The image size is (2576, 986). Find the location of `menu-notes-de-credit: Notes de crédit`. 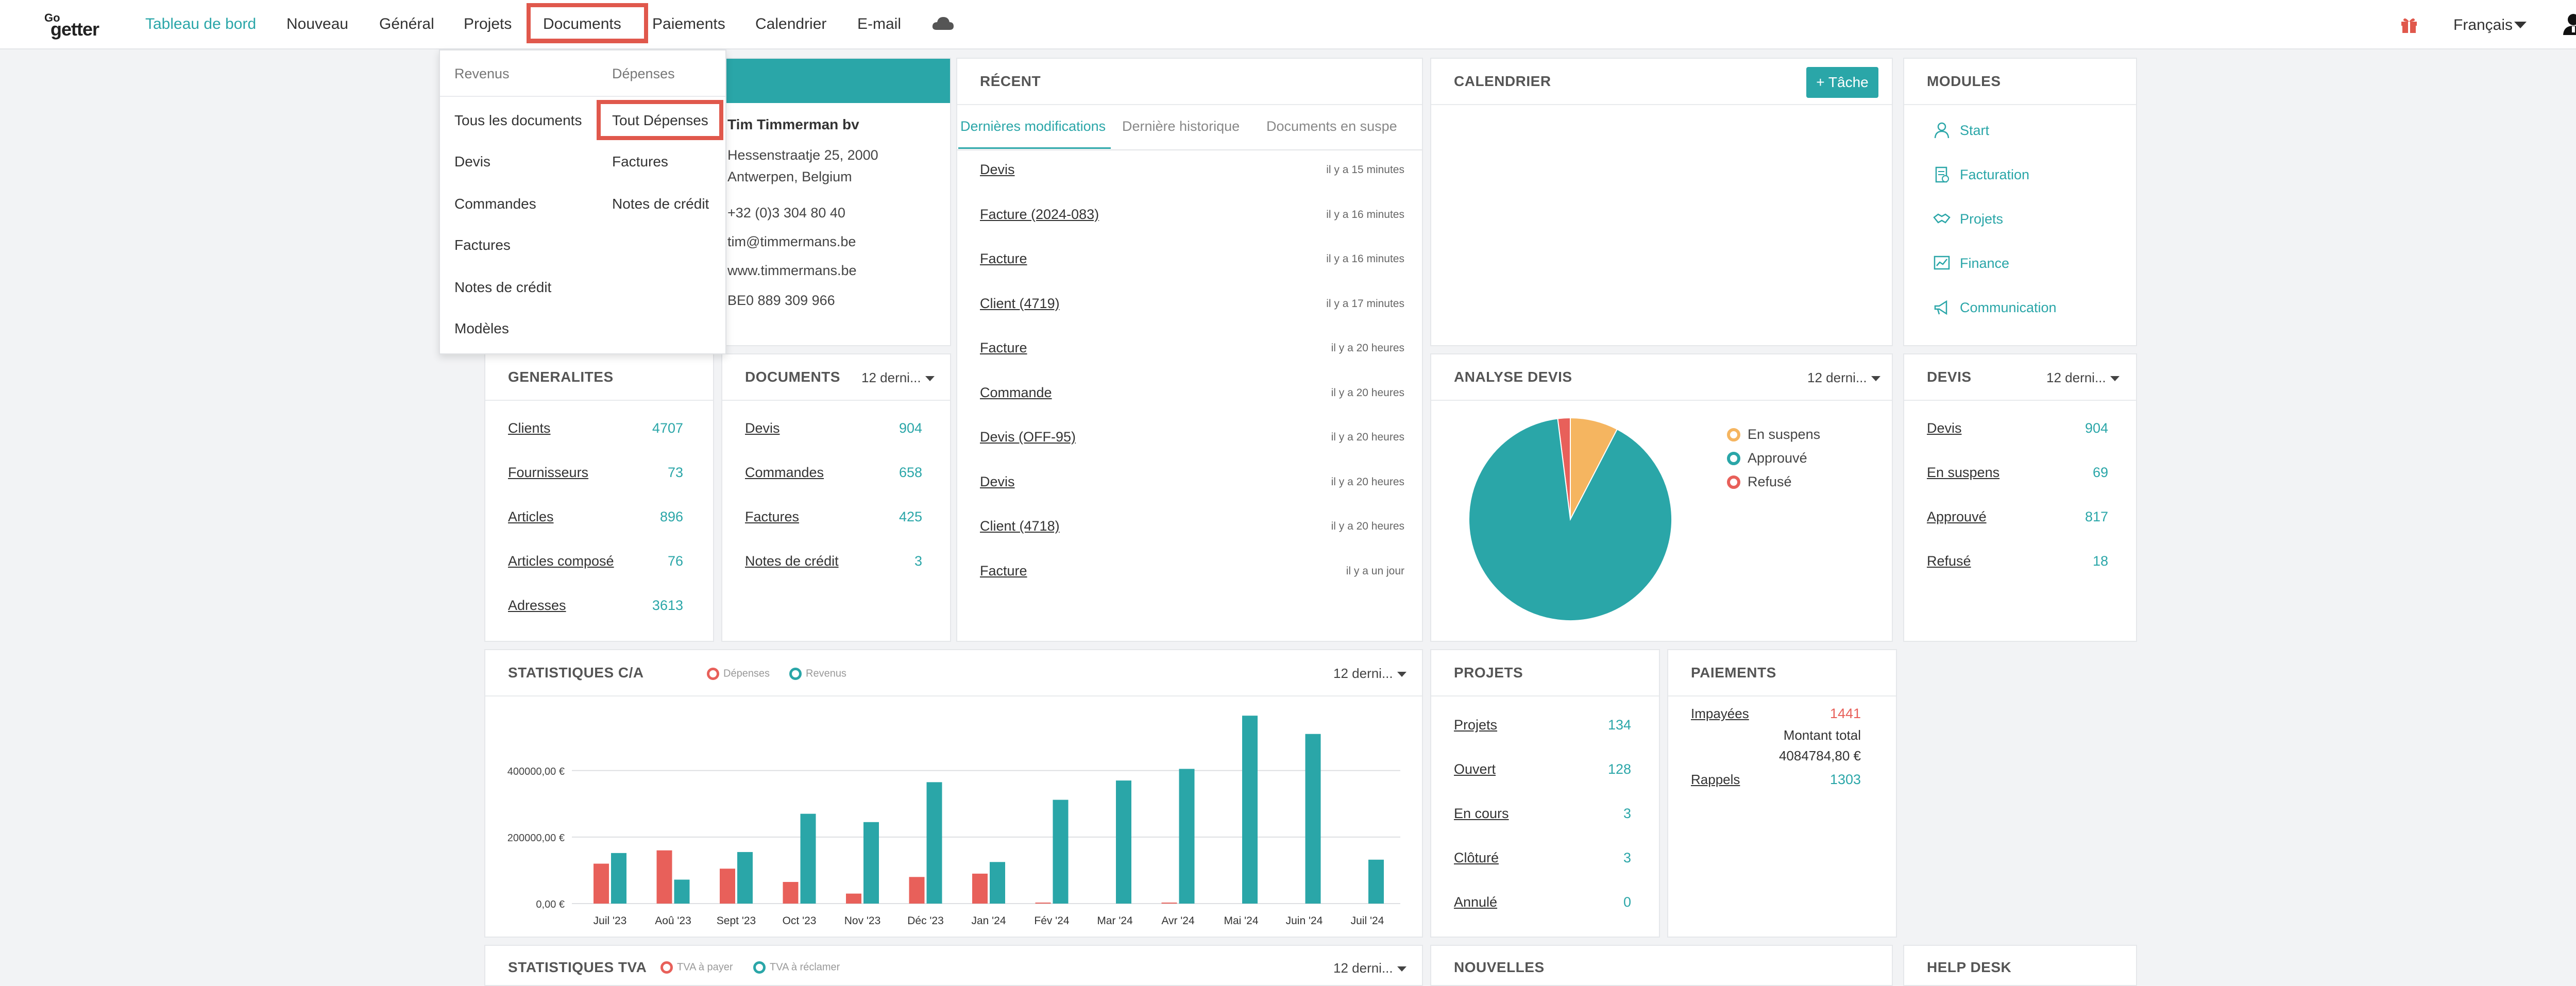

menu-notes-de-credit: Notes de crédit is located at coordinates (503, 287).